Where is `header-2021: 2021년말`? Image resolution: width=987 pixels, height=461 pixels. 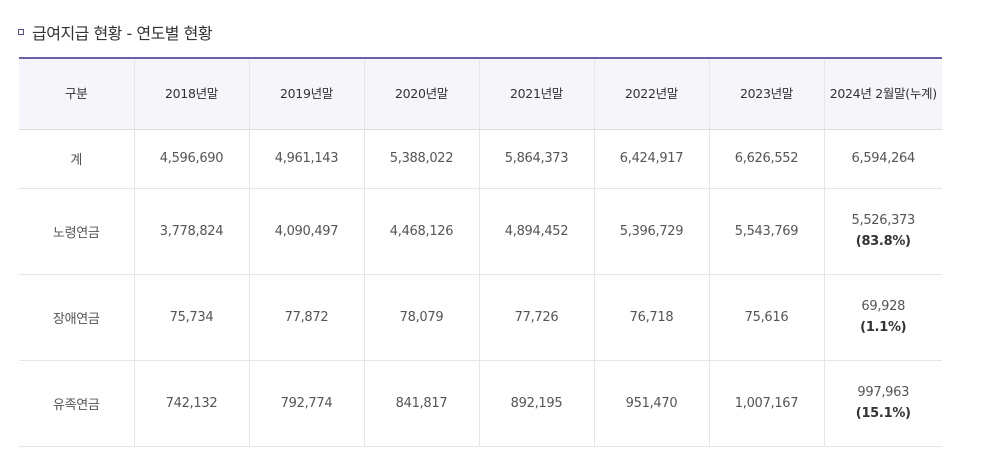
header-2021: 2021년말 is located at coordinates (536, 93).